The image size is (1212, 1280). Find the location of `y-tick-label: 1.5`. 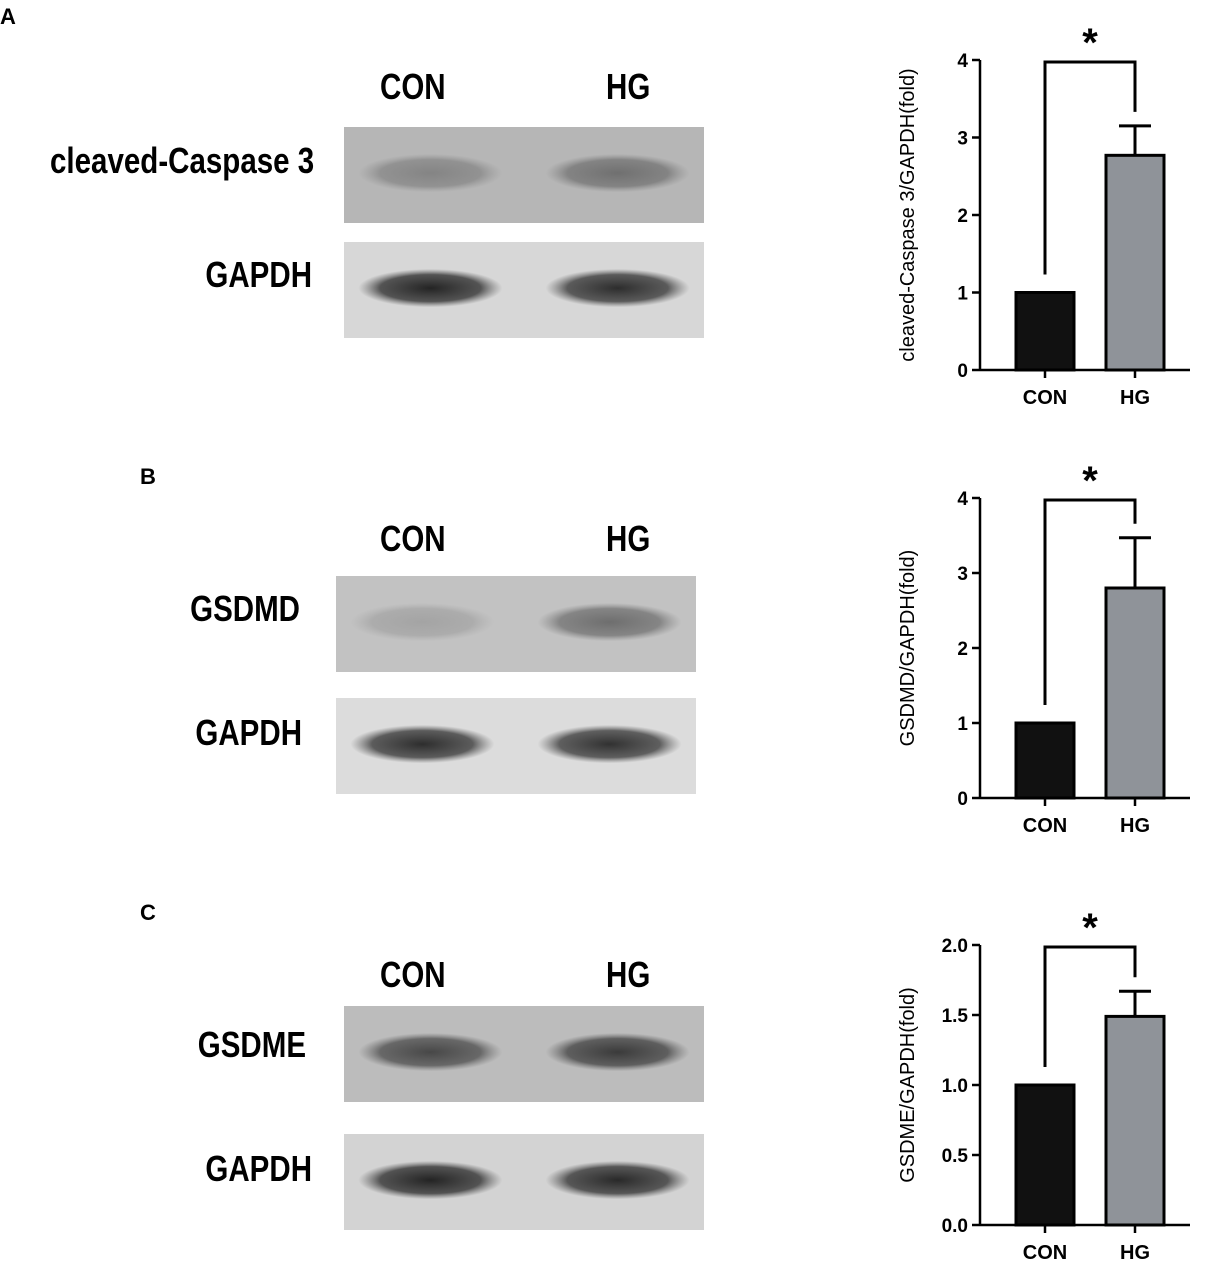

y-tick-label: 1.5 is located at coordinates (955, 1016).